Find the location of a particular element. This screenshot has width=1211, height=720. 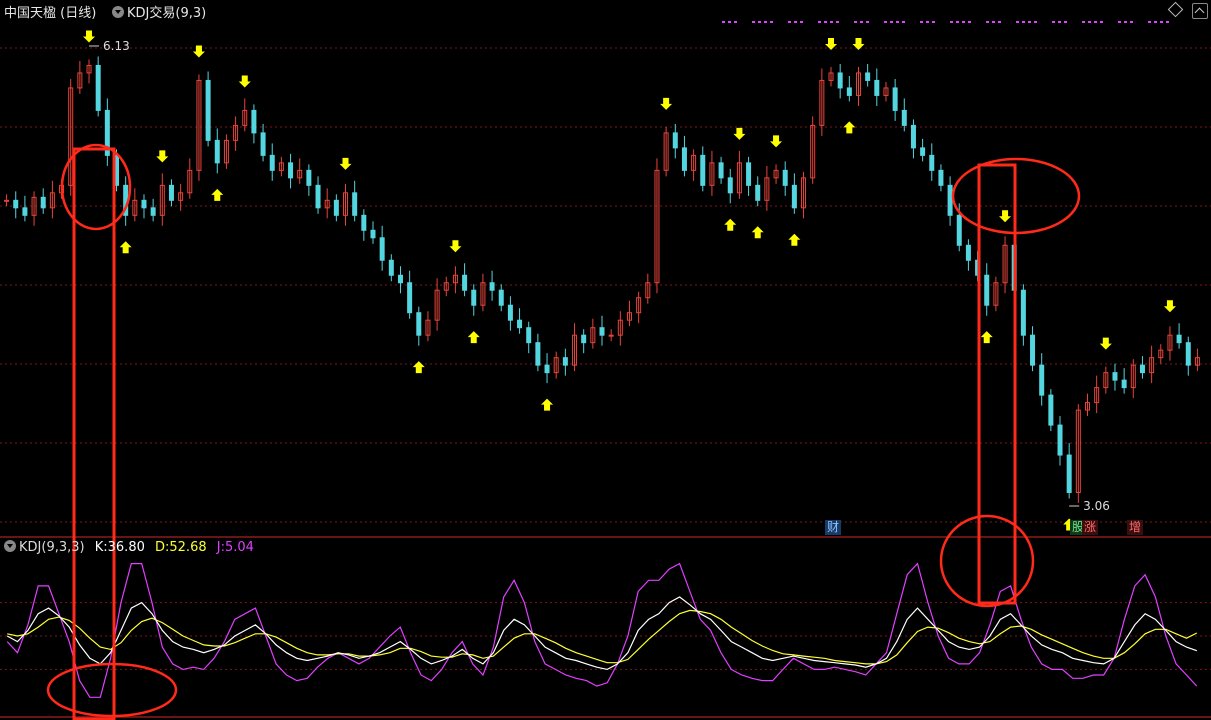

event-tag-increase: 增 is located at coordinates (1135, 527).